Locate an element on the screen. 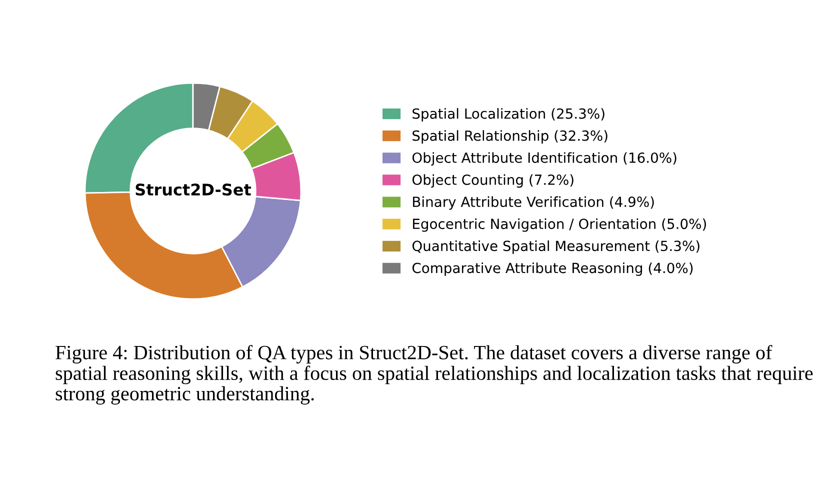 This screenshot has width=824, height=504. legend-label: Object Attribute Identification (16.0%) is located at coordinates (544, 159).